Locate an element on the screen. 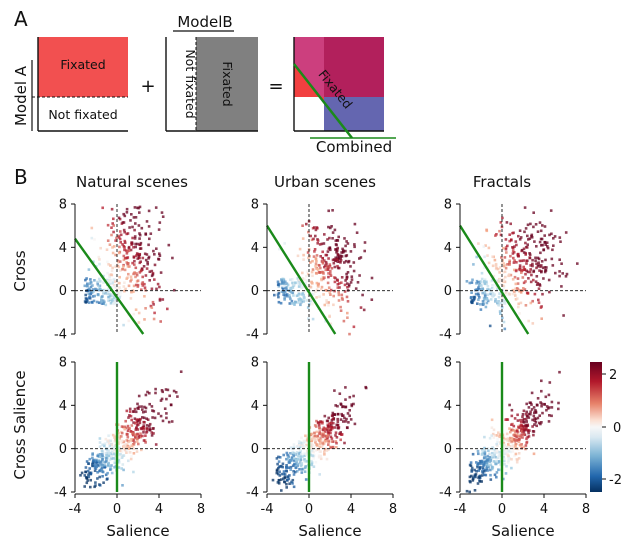 This screenshot has height=556, width=632. combined-boundary-line is located at coordinates (323, 101).